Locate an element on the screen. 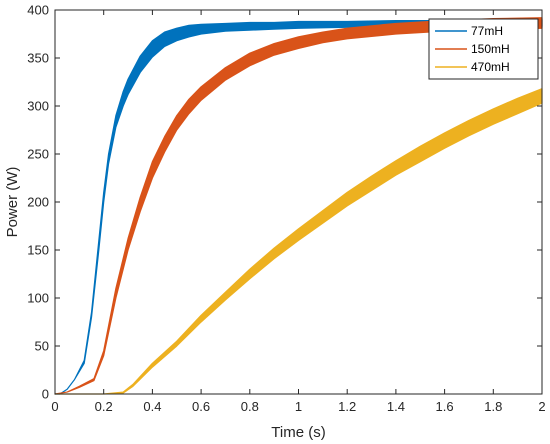  x-tick-label: 1.4 is located at coordinates (396, 406).